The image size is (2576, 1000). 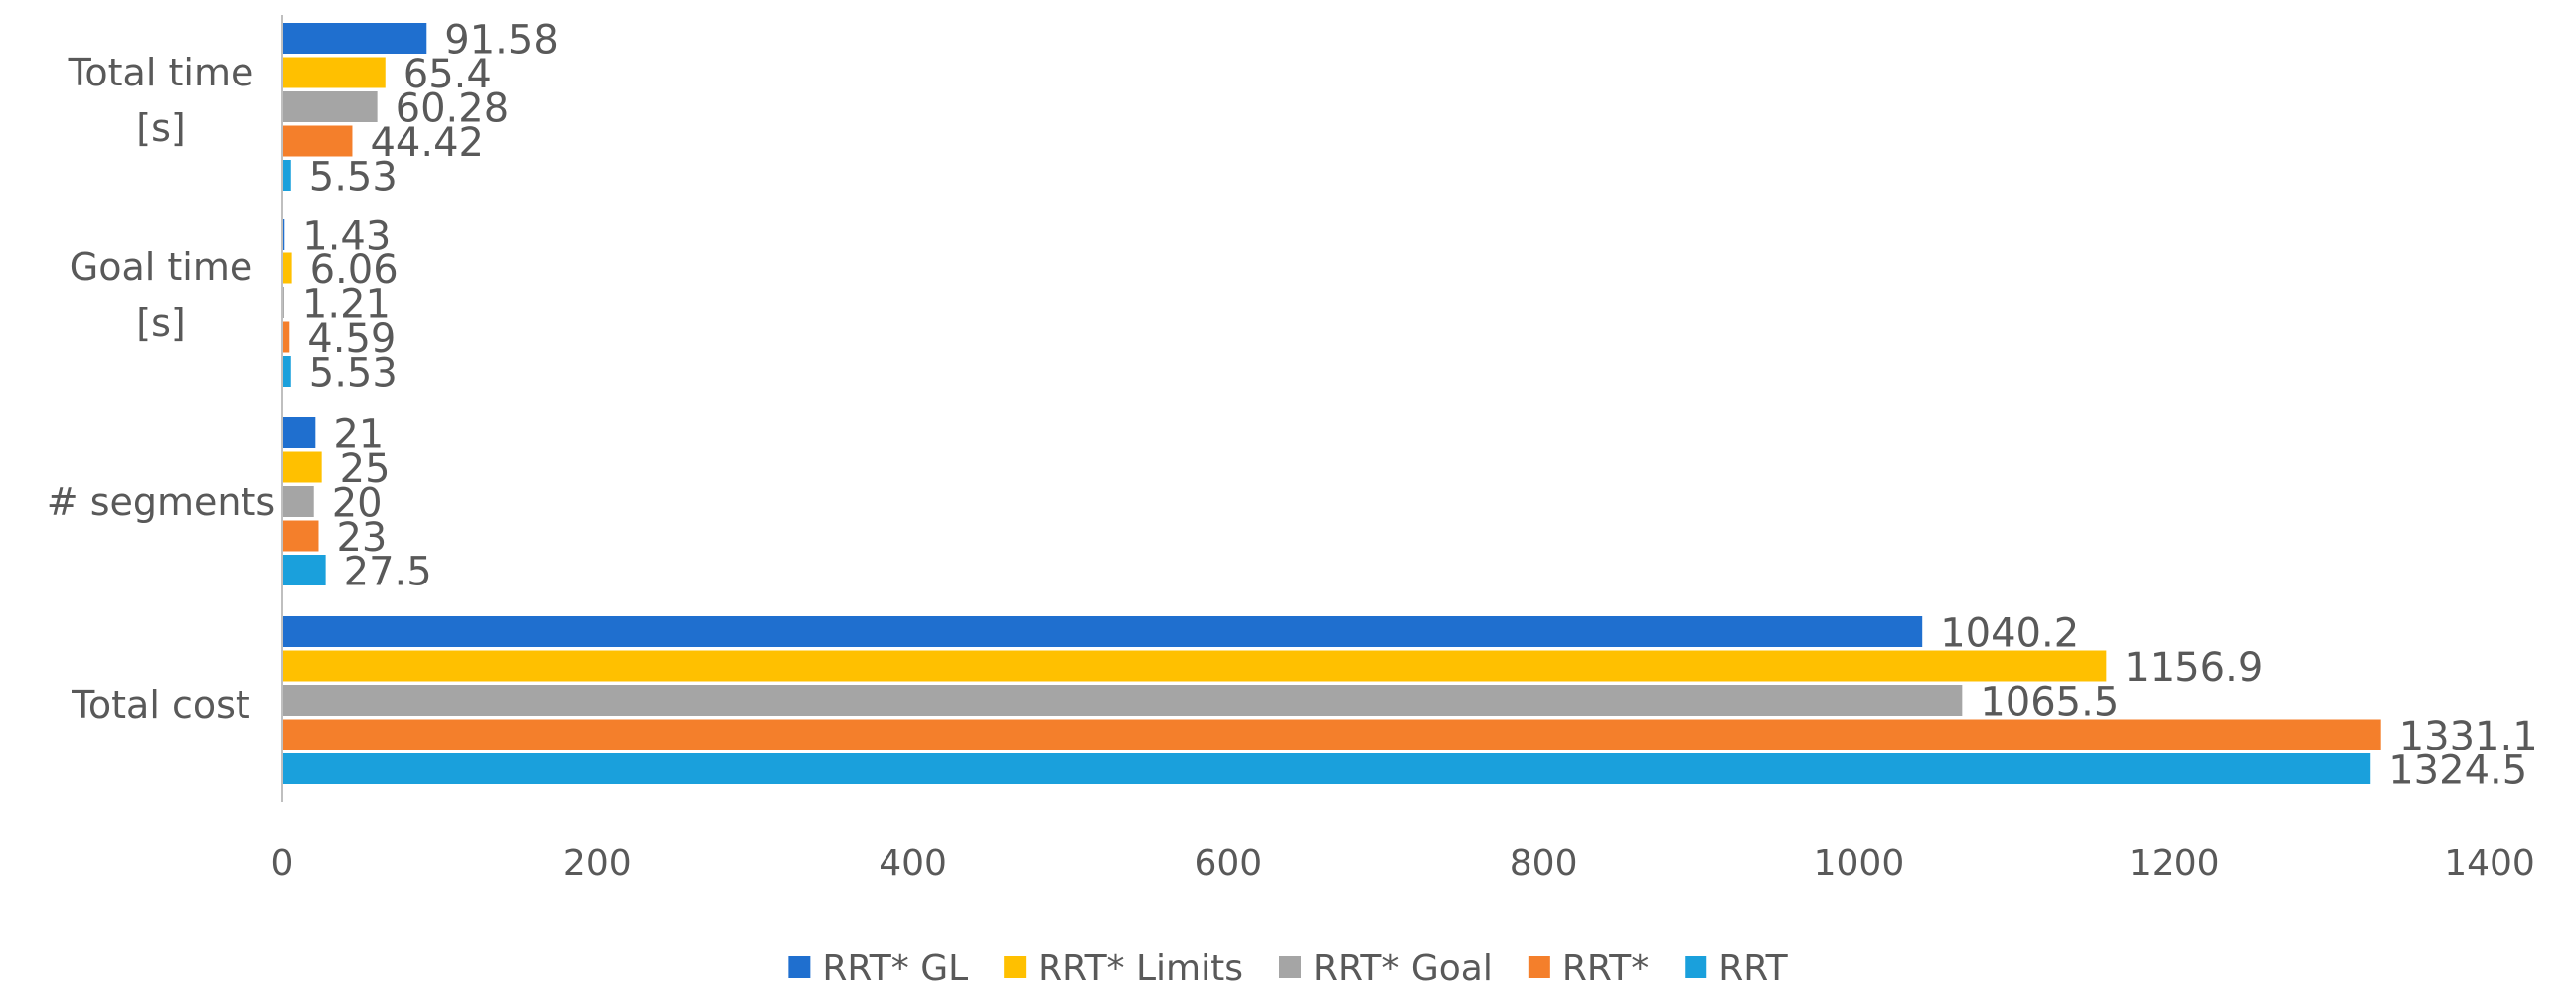 What do you see at coordinates (501, 41) in the screenshot?
I see `value-label-total-time-s-rrt-gl: 91.58` at bounding box center [501, 41].